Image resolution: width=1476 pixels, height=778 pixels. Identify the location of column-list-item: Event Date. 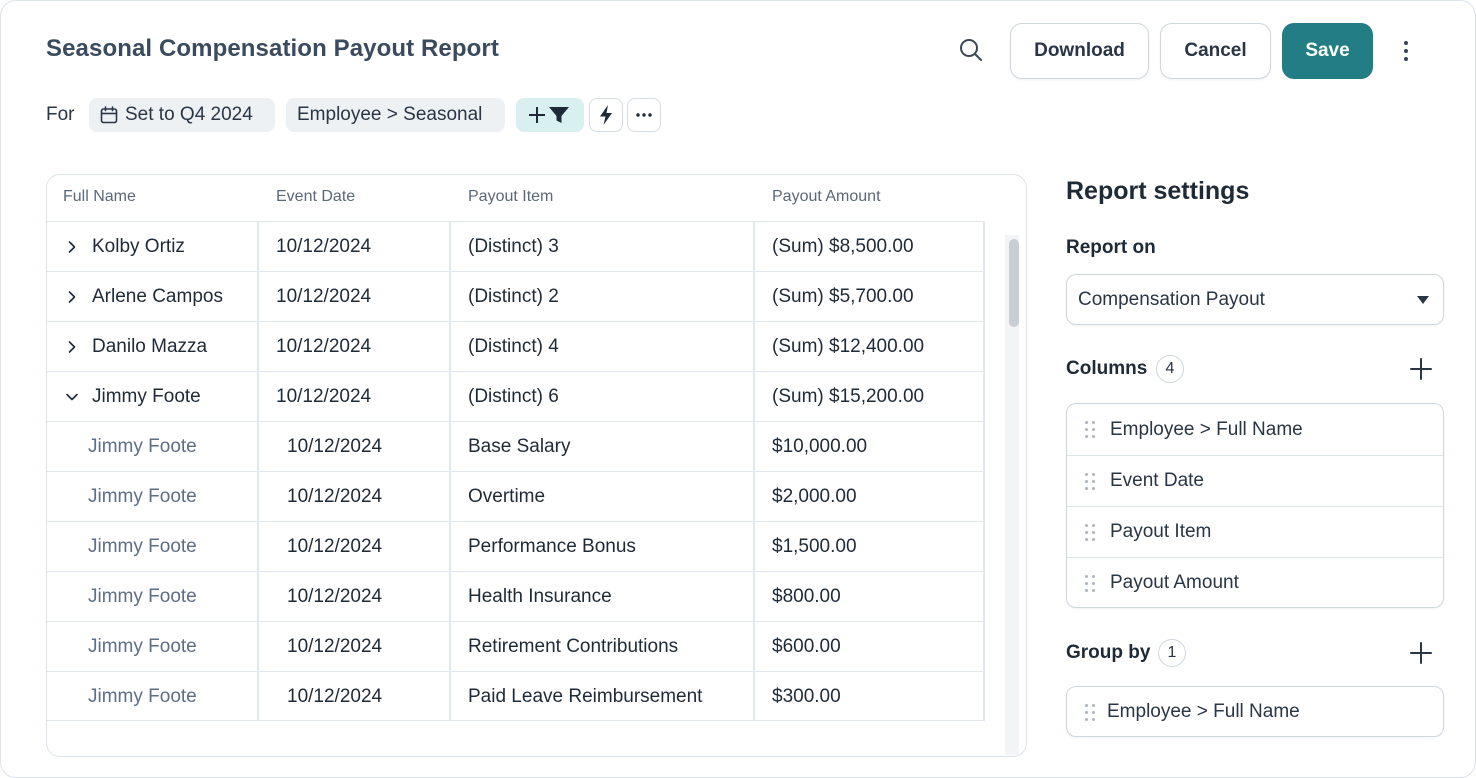
(1255, 480).